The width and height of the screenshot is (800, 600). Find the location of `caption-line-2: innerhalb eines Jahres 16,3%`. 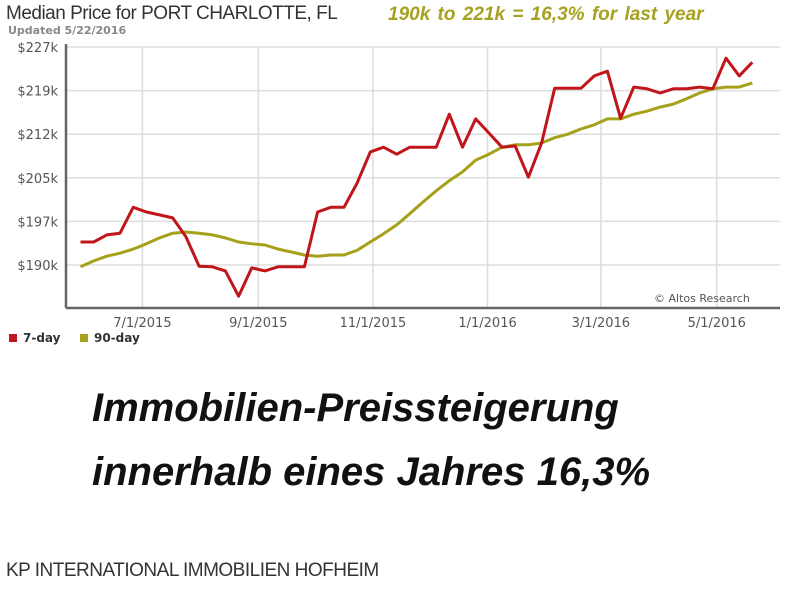

caption-line-2: innerhalb eines Jahres 16,3% is located at coordinates (371, 472).